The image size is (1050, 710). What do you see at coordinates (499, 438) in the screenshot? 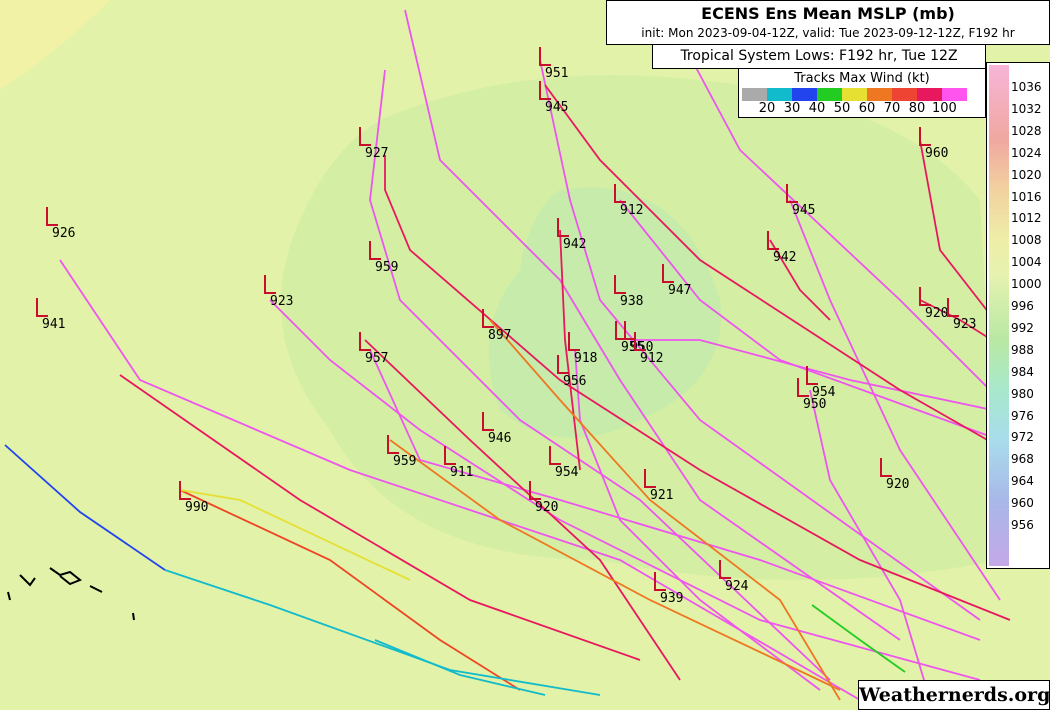
I see `low-pressure-label: 946` at bounding box center [499, 438].